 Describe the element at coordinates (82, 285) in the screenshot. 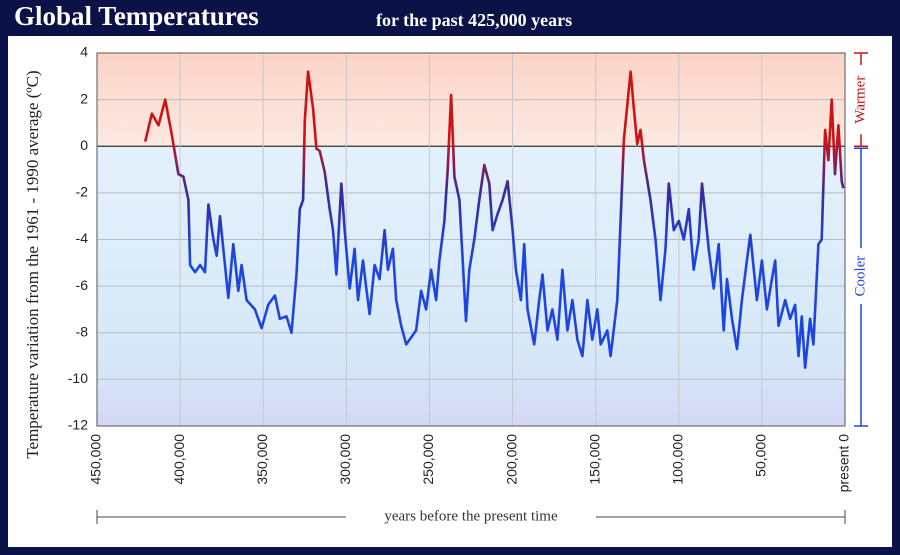

I see `y-tick-label: -6` at that location.